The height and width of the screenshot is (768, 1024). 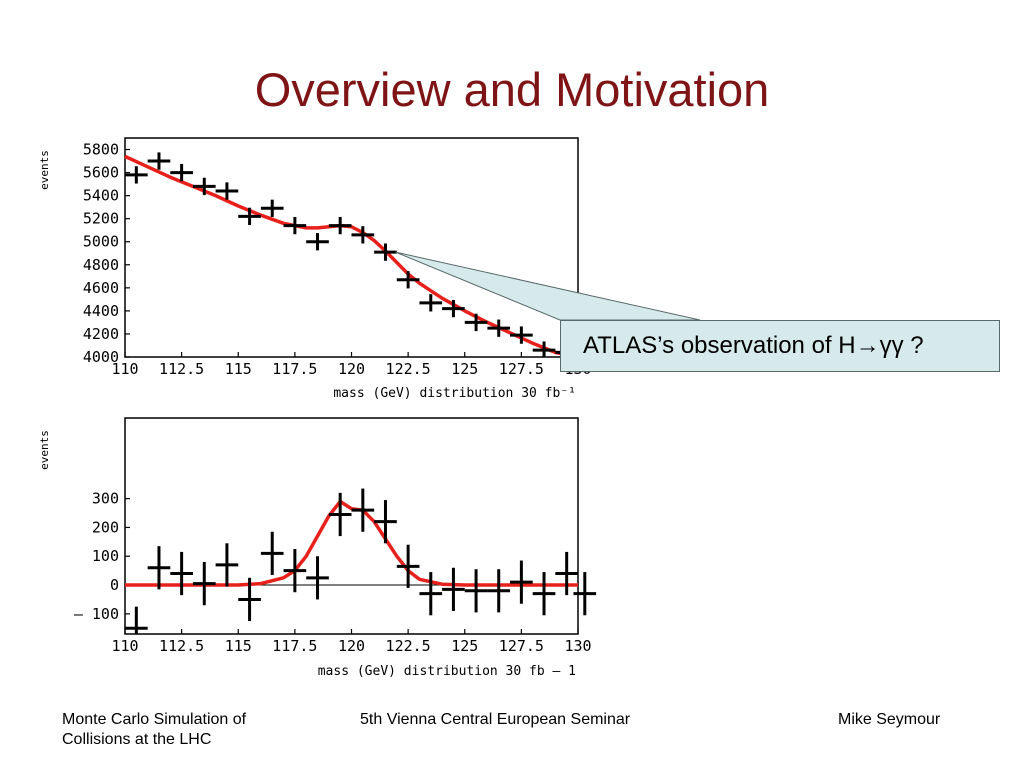 What do you see at coordinates (105, 556) in the screenshot?
I see `y-tick-label: 100` at bounding box center [105, 556].